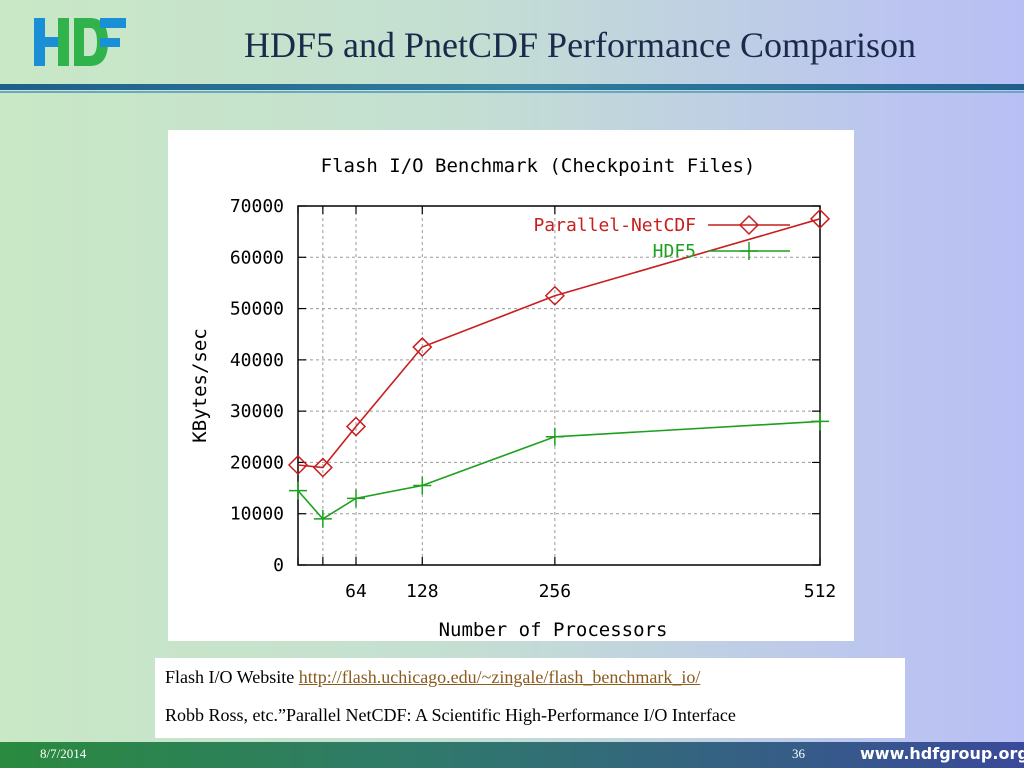  What do you see at coordinates (356, 591) in the screenshot?
I see `x-tick-label: 64` at bounding box center [356, 591].